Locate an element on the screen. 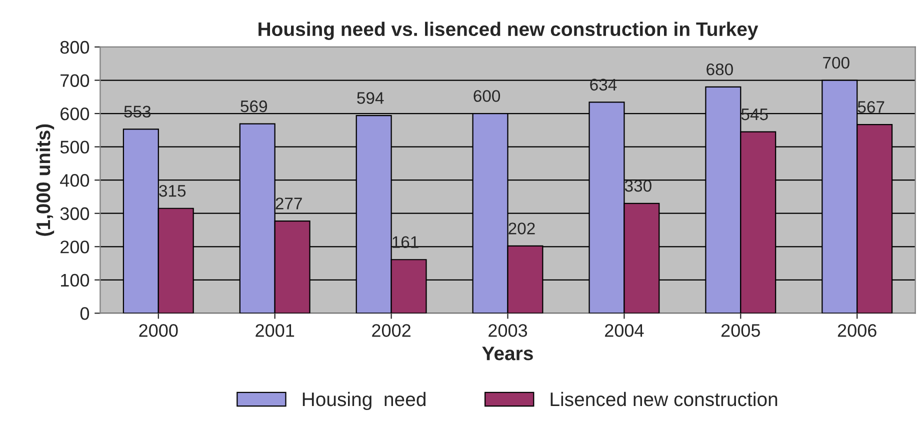 Image resolution: width=919 pixels, height=435 pixels. data-label: 567 is located at coordinates (871, 107).